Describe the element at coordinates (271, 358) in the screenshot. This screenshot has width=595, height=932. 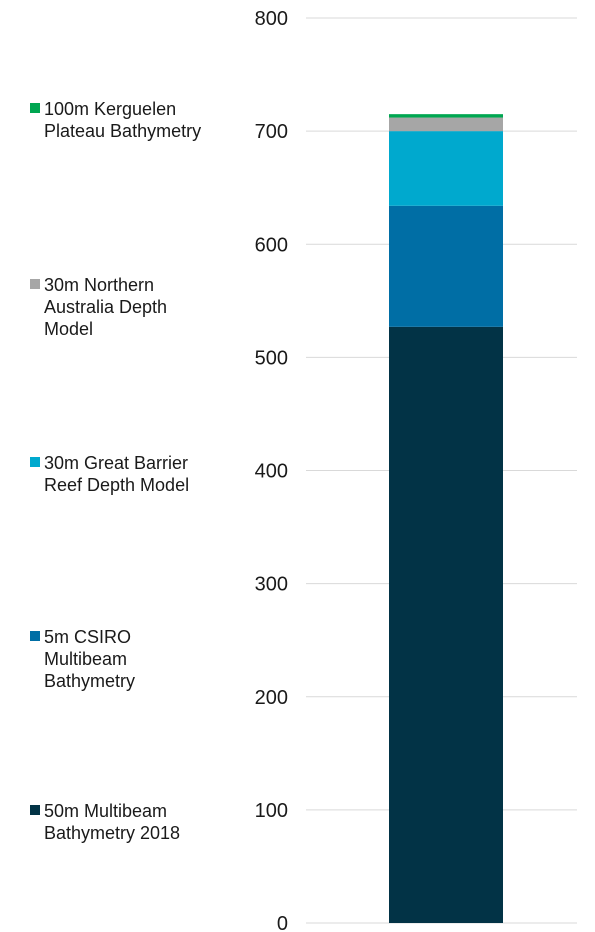
I see `y-tick-label: 500` at that location.